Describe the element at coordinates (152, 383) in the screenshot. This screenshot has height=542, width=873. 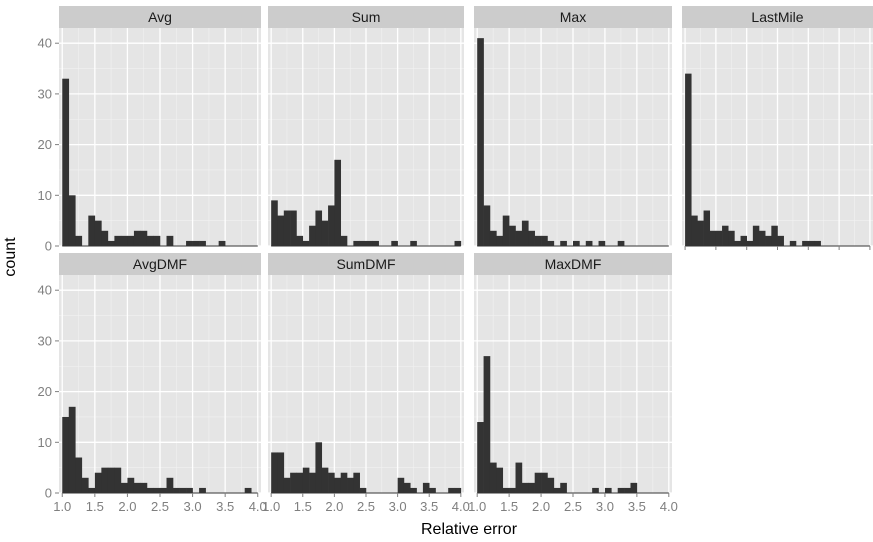
I see `facet-panel-avgdmf: AvgDMF 0 10 20 30 40 1.0 1.5 2.0 2.5 3.0 3.5 4.0` at that location.